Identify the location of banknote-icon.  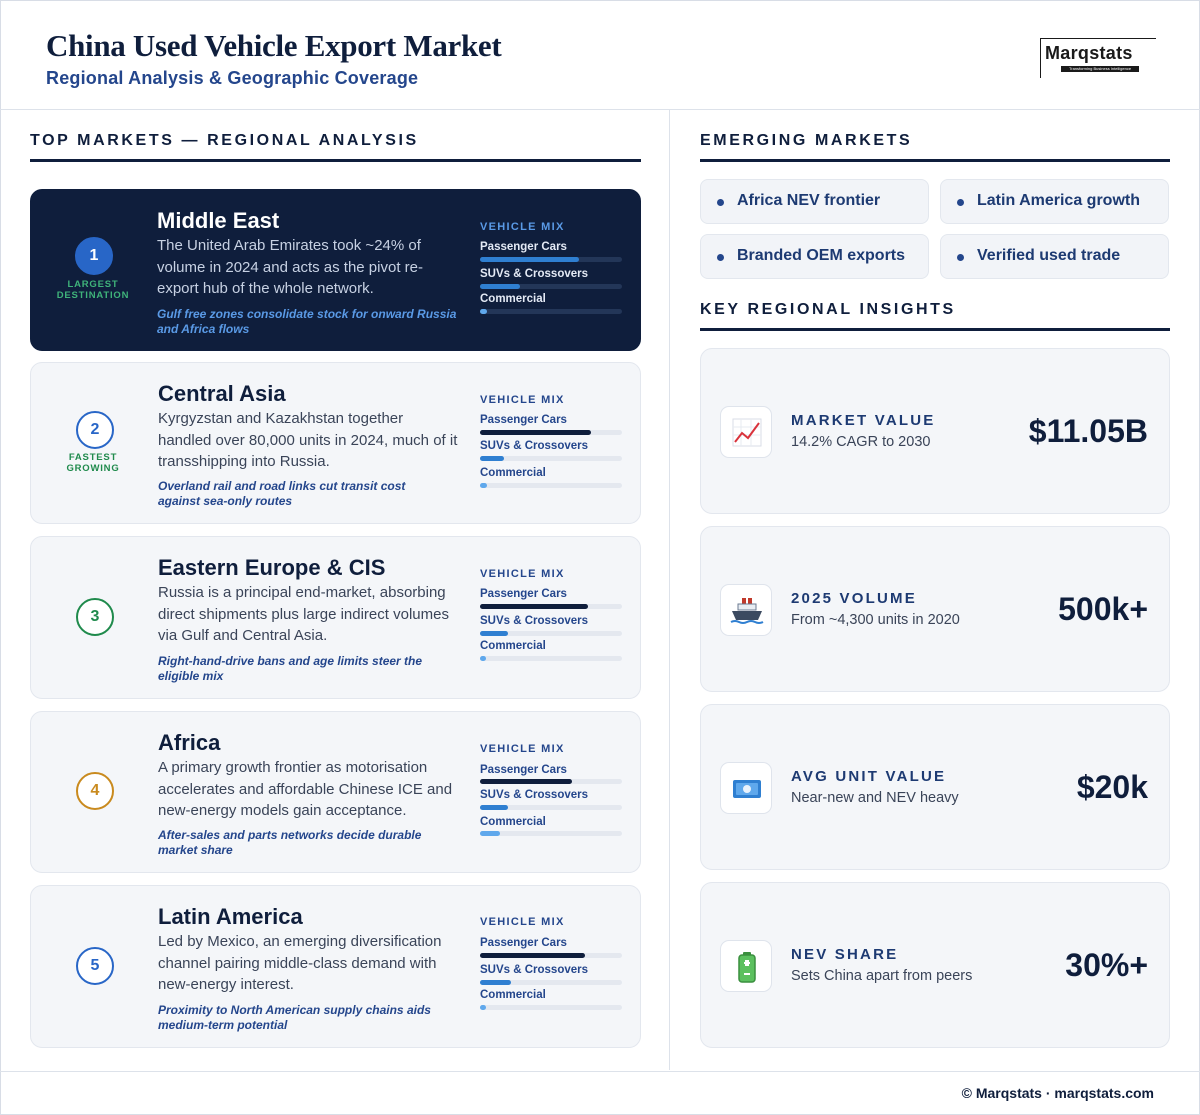
(746, 788).